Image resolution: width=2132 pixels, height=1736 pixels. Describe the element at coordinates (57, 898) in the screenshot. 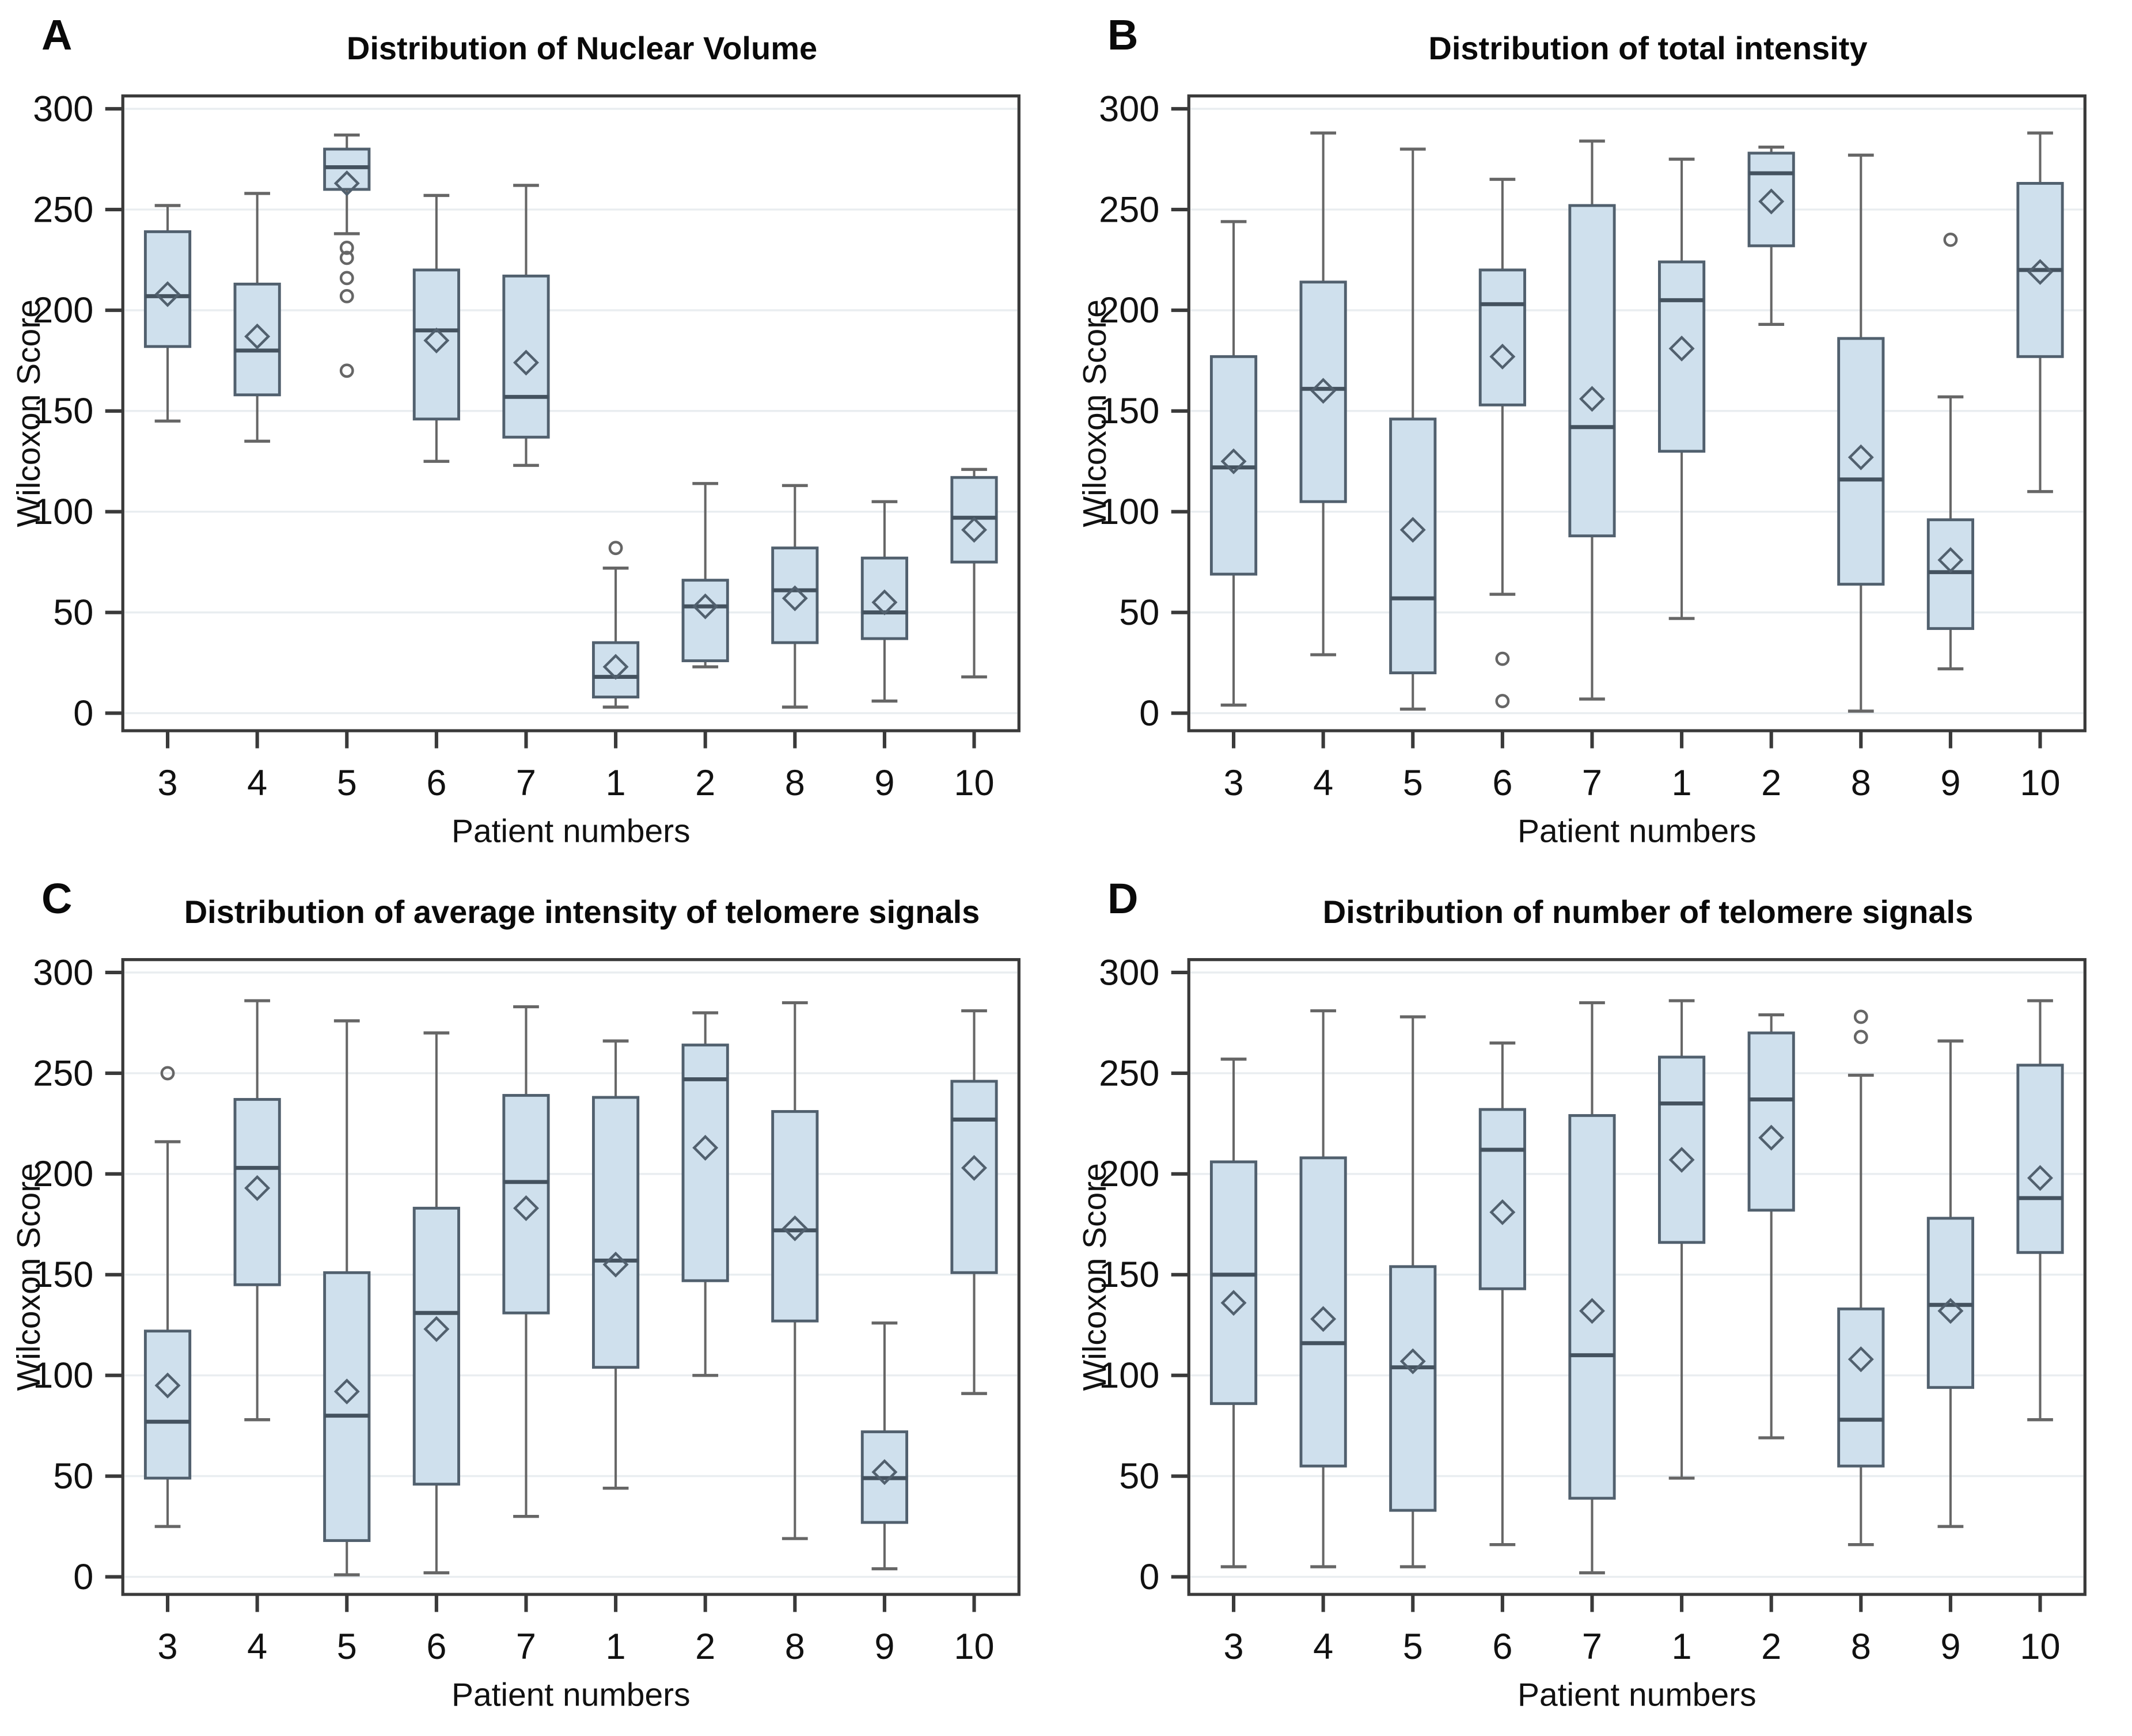

I see `panel-c-label: C` at that location.